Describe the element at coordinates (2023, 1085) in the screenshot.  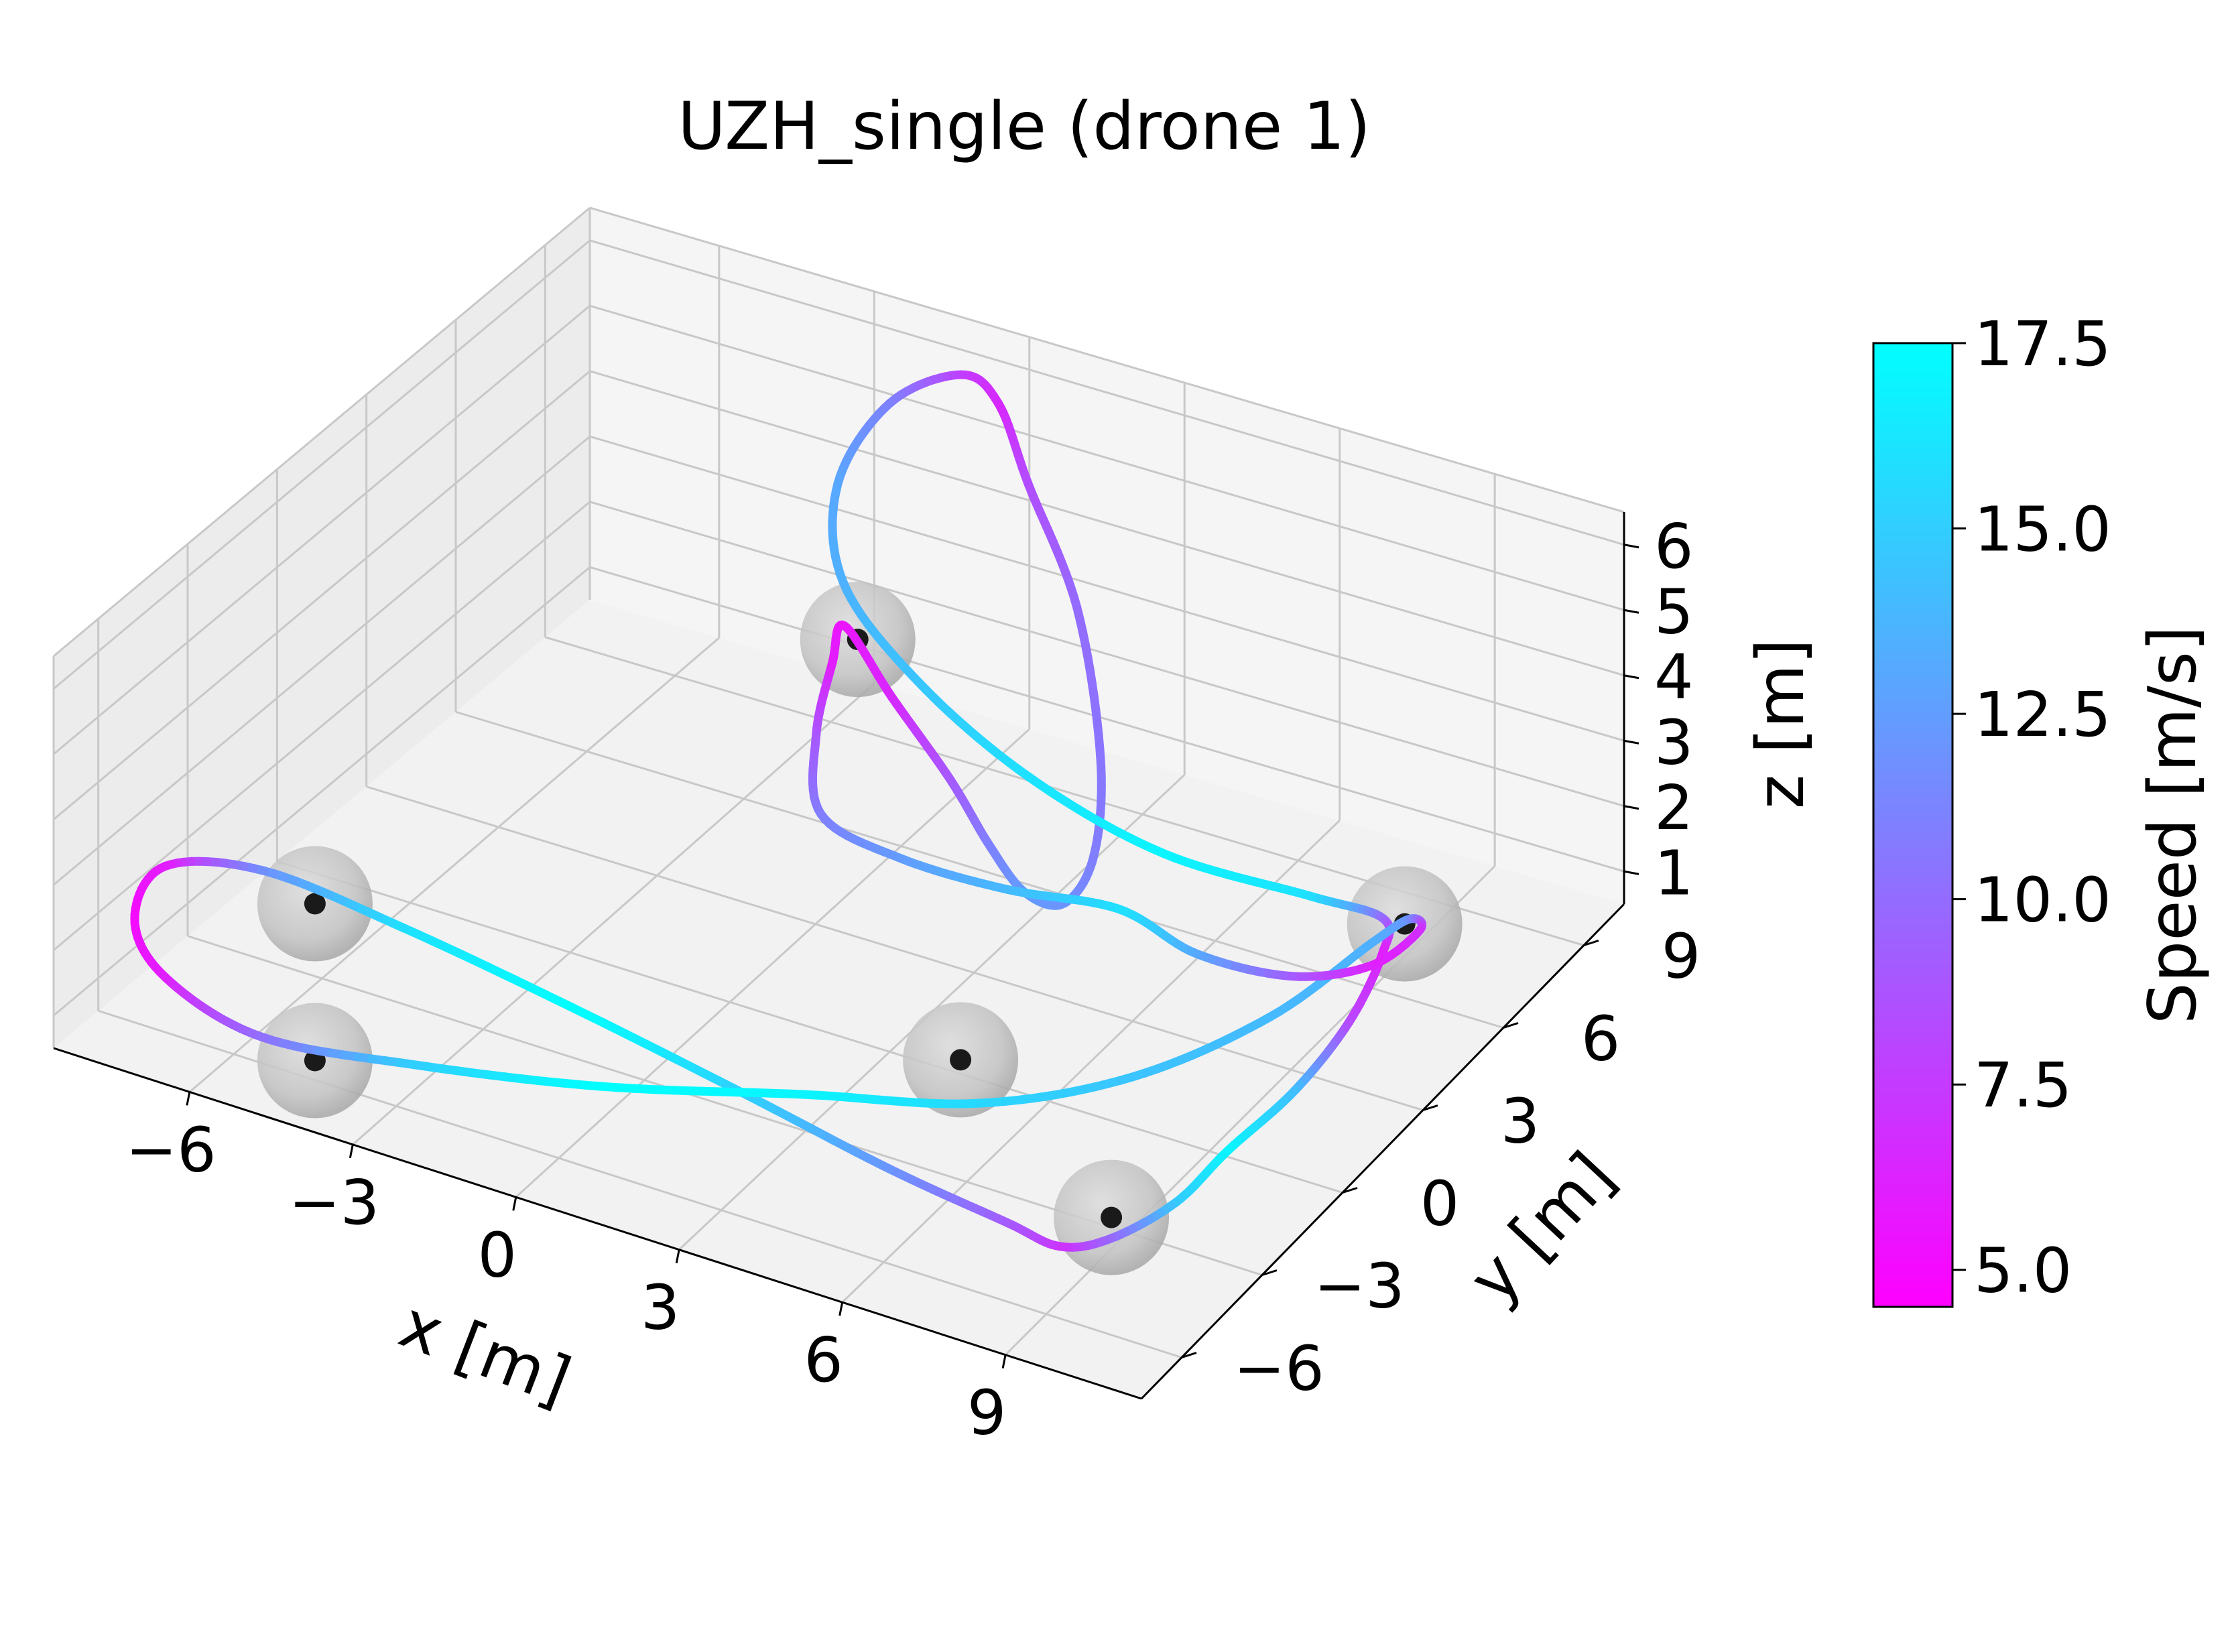
I see `colorbar-tick-label: 7.5` at that location.